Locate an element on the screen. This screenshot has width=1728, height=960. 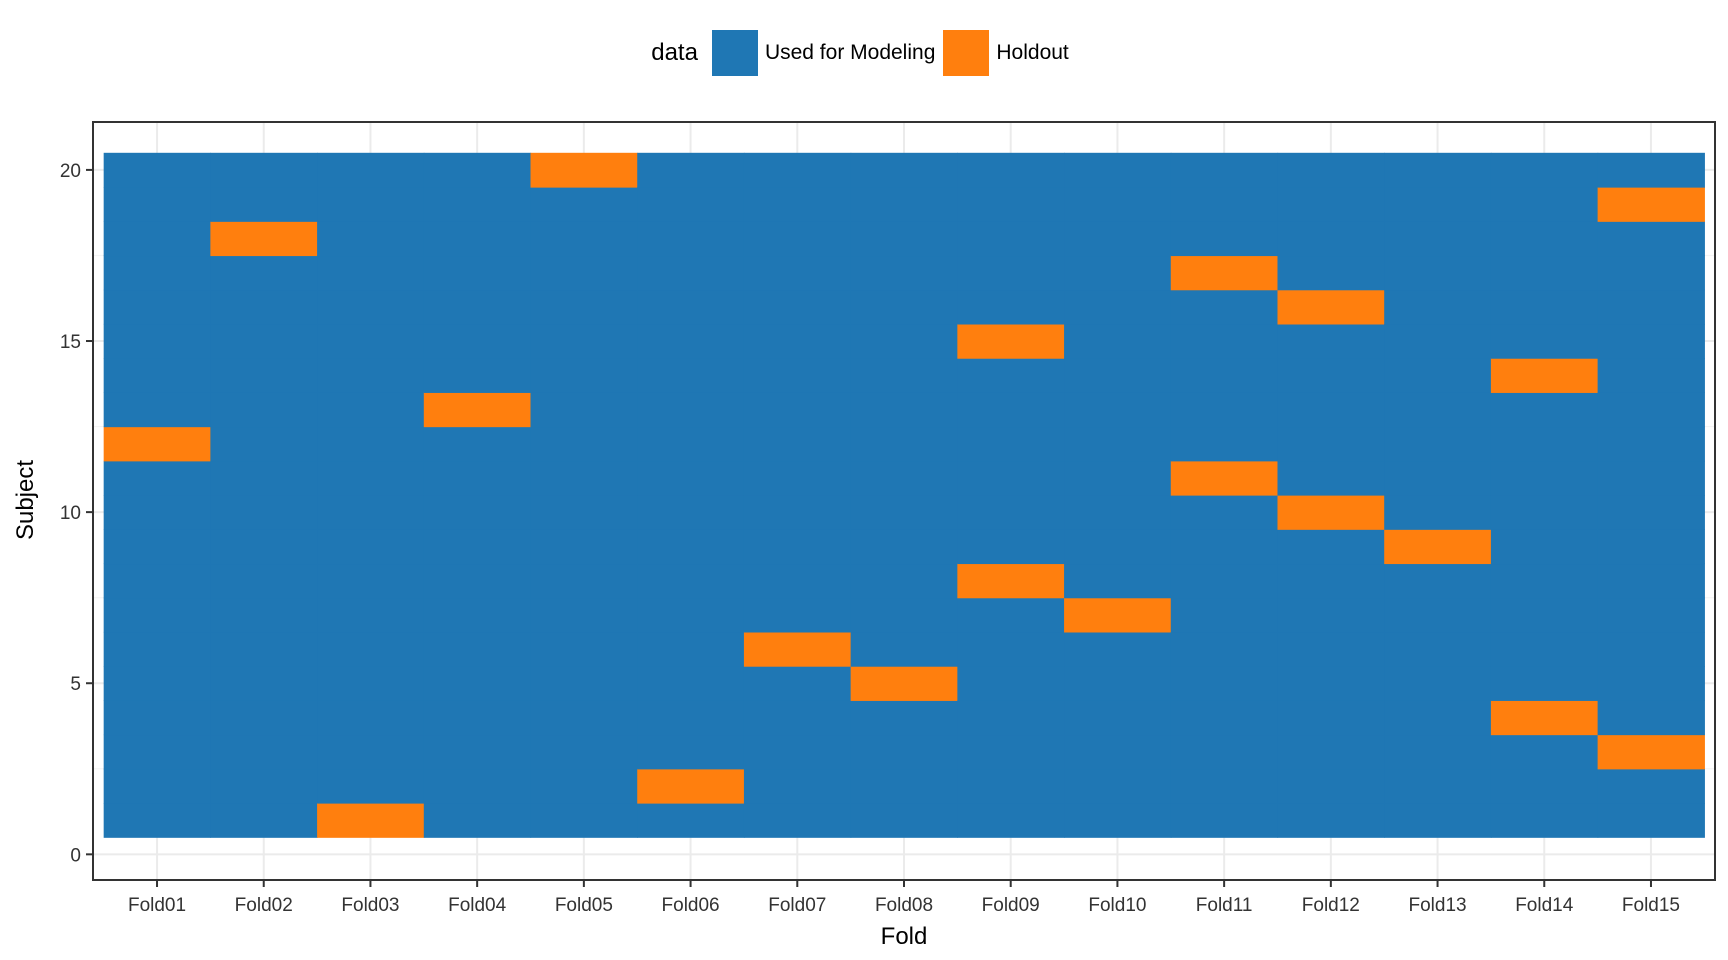
legend: data Used for Modeling Holdout is located at coordinates (864, 53).